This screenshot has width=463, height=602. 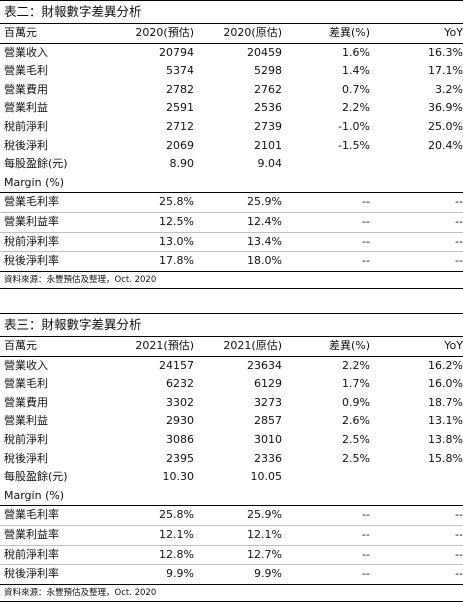 I want to click on cell: -1.5%, so click(x=354, y=145).